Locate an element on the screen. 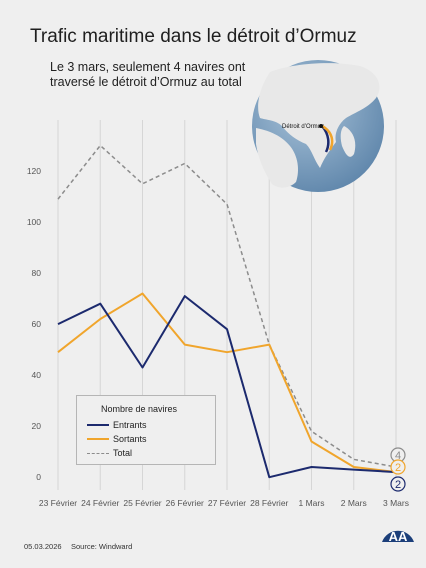  aa-logo: AA is located at coordinates (398, 536).